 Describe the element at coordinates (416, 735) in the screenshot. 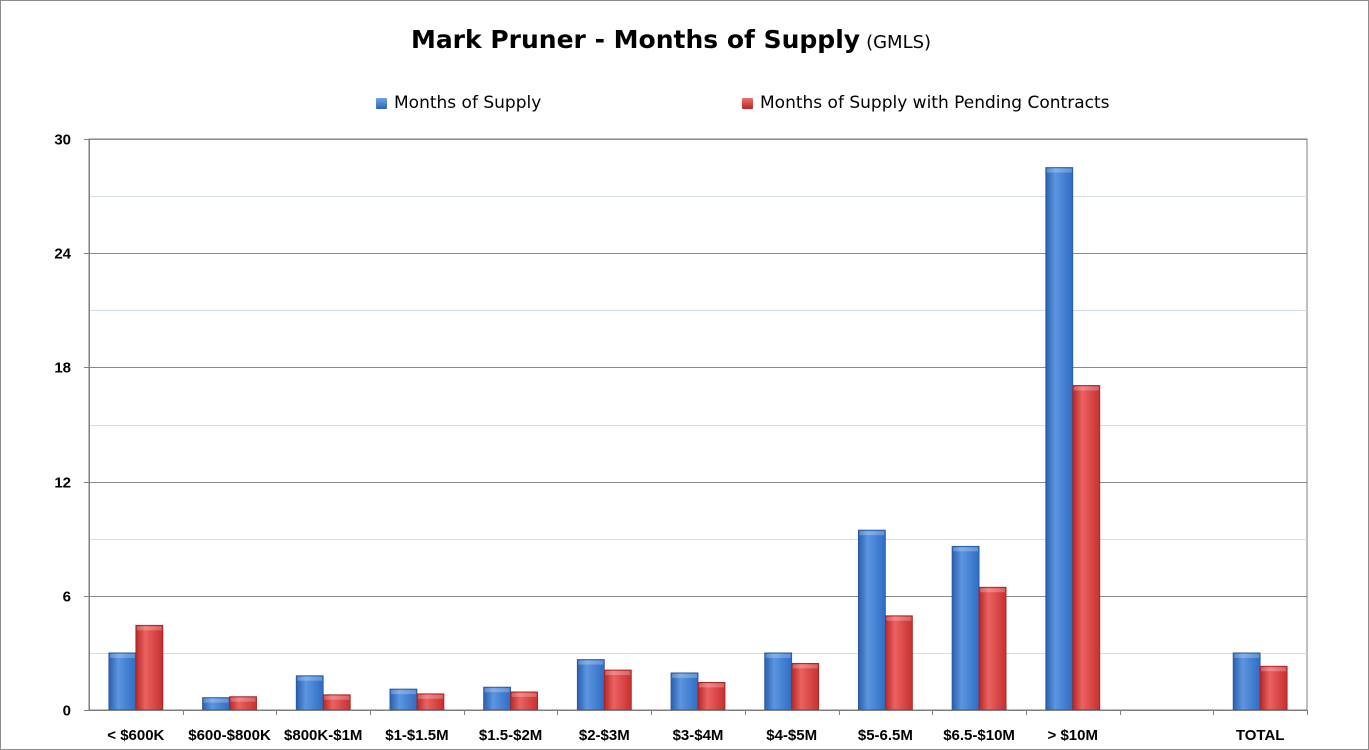

I see `x-tick-label: $1-$1.5M` at that location.